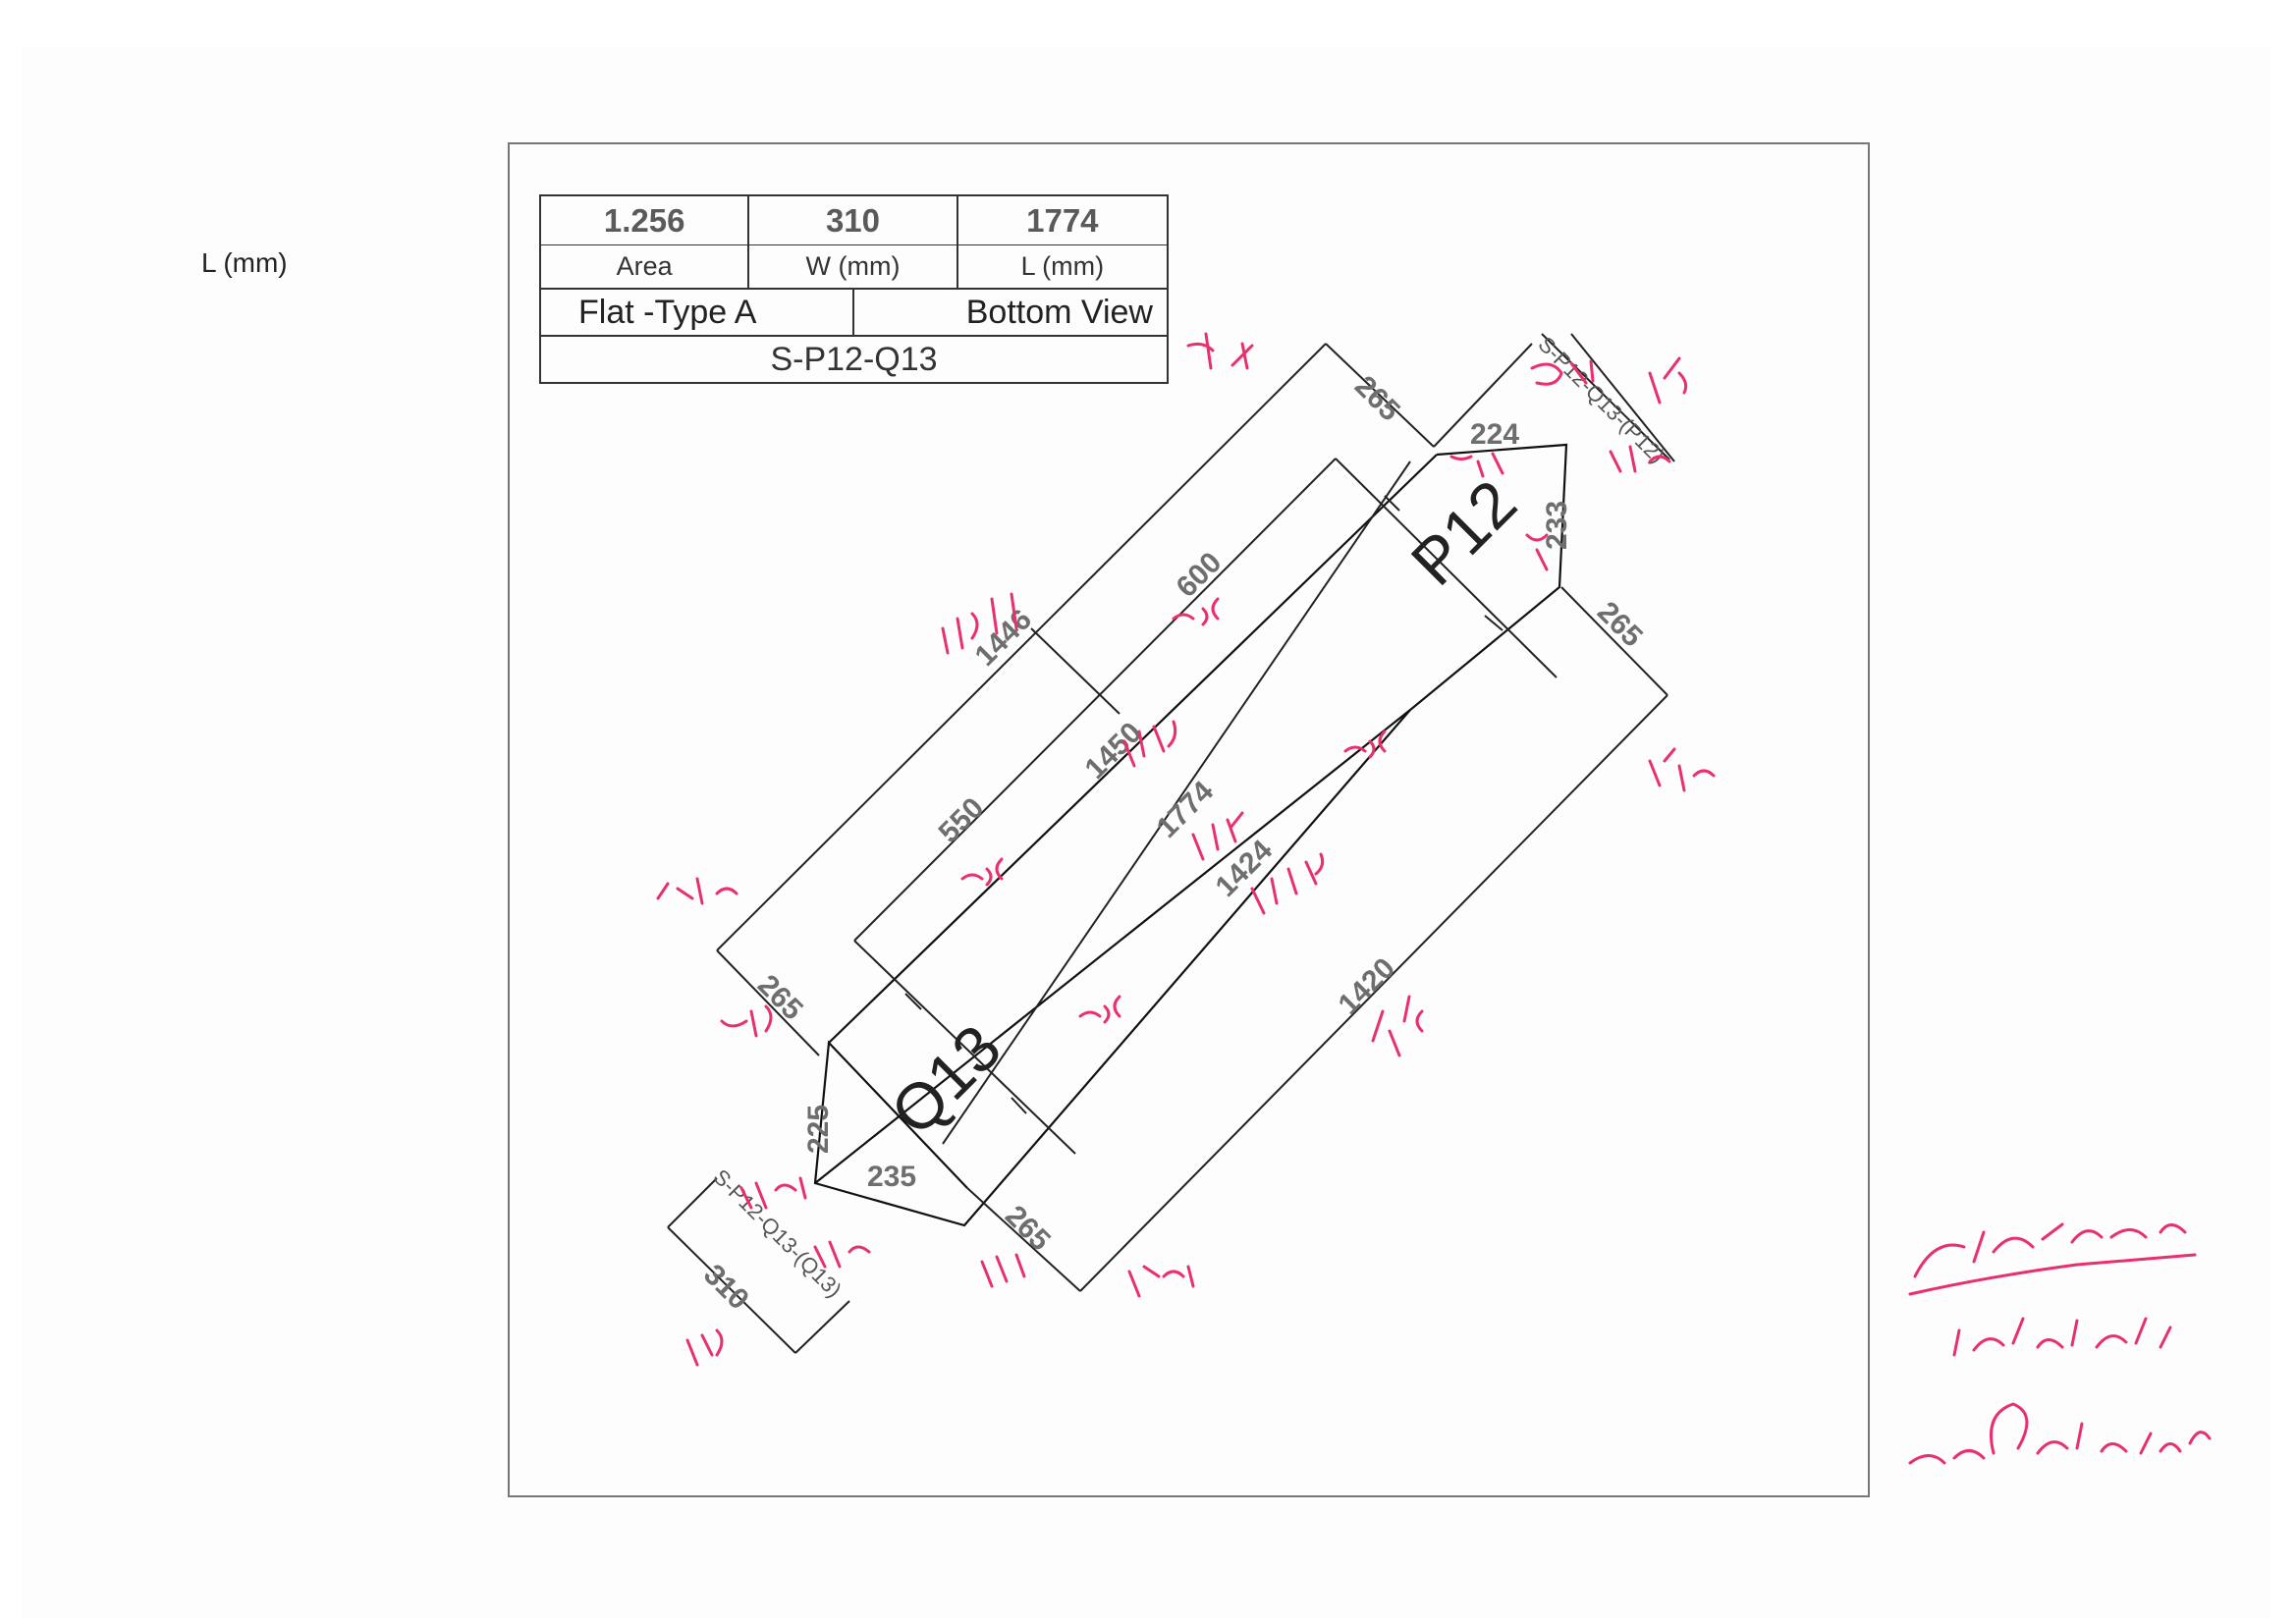  I want to click on area-value: 1.256, so click(644, 220).